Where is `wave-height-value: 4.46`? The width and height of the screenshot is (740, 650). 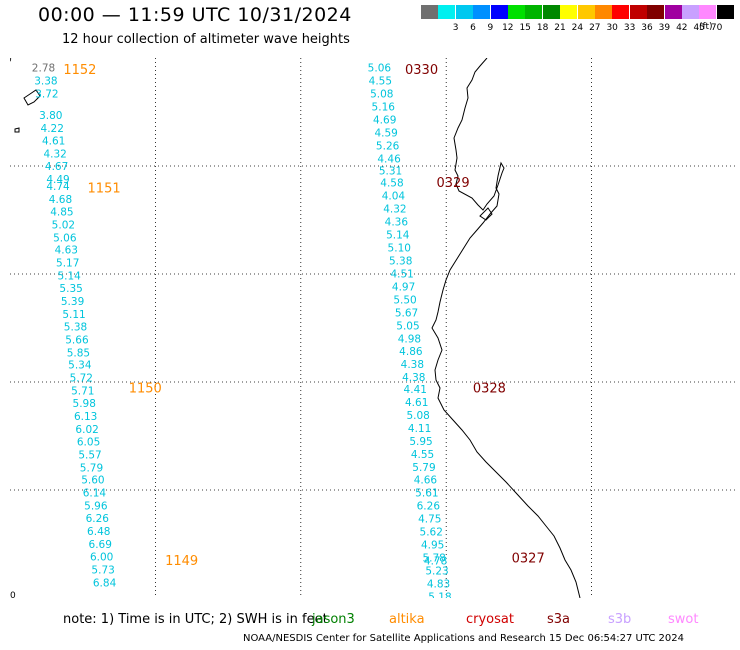 wave-height-value: 4.46 is located at coordinates (389, 159).